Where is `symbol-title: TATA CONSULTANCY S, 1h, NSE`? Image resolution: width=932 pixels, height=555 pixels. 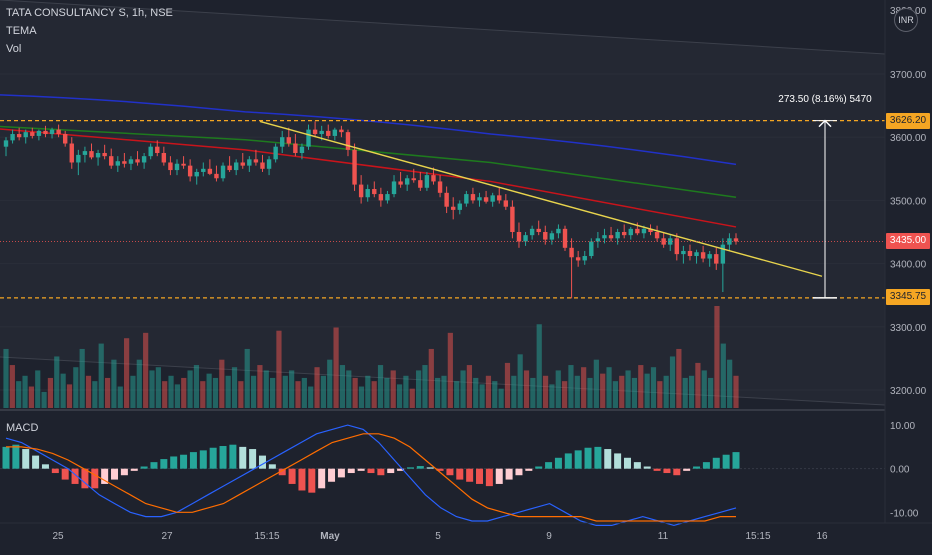 symbol-title: TATA CONSULTANCY S, 1h, NSE is located at coordinates (89, 13).